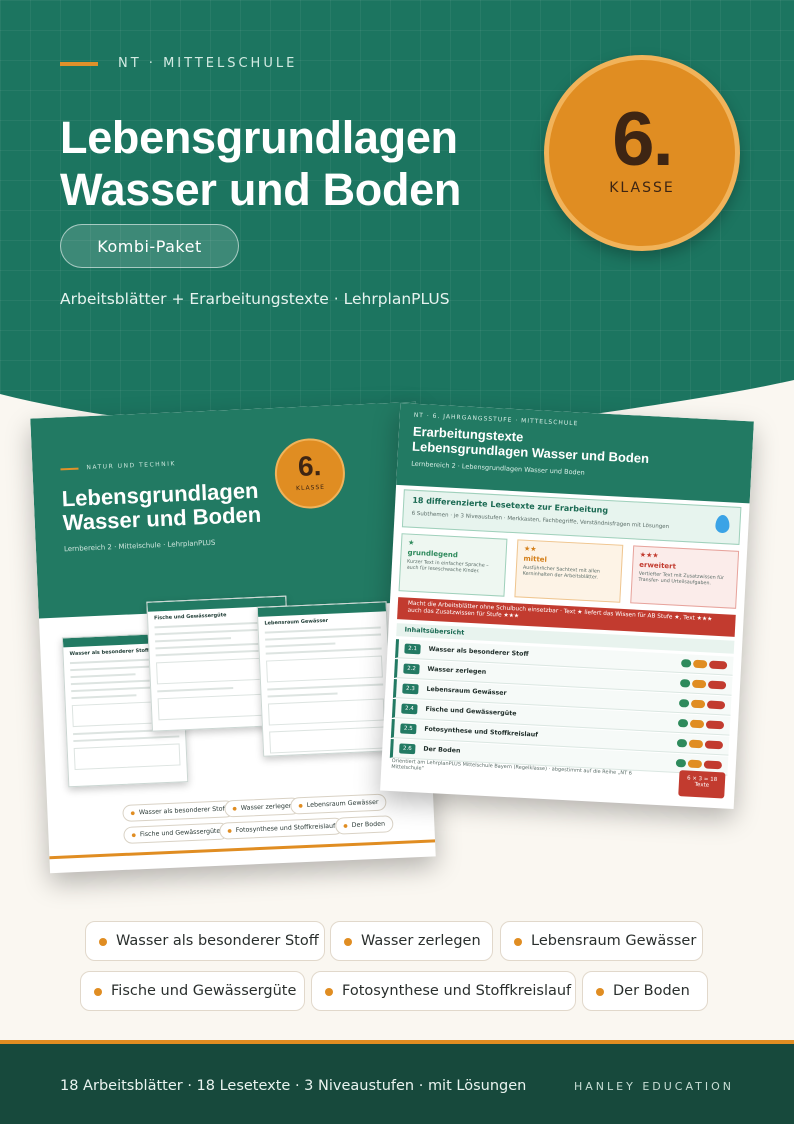 The width and height of the screenshot is (794, 1124). I want to click on mockup-chip: Lebensraum Gewässer, so click(338, 804).